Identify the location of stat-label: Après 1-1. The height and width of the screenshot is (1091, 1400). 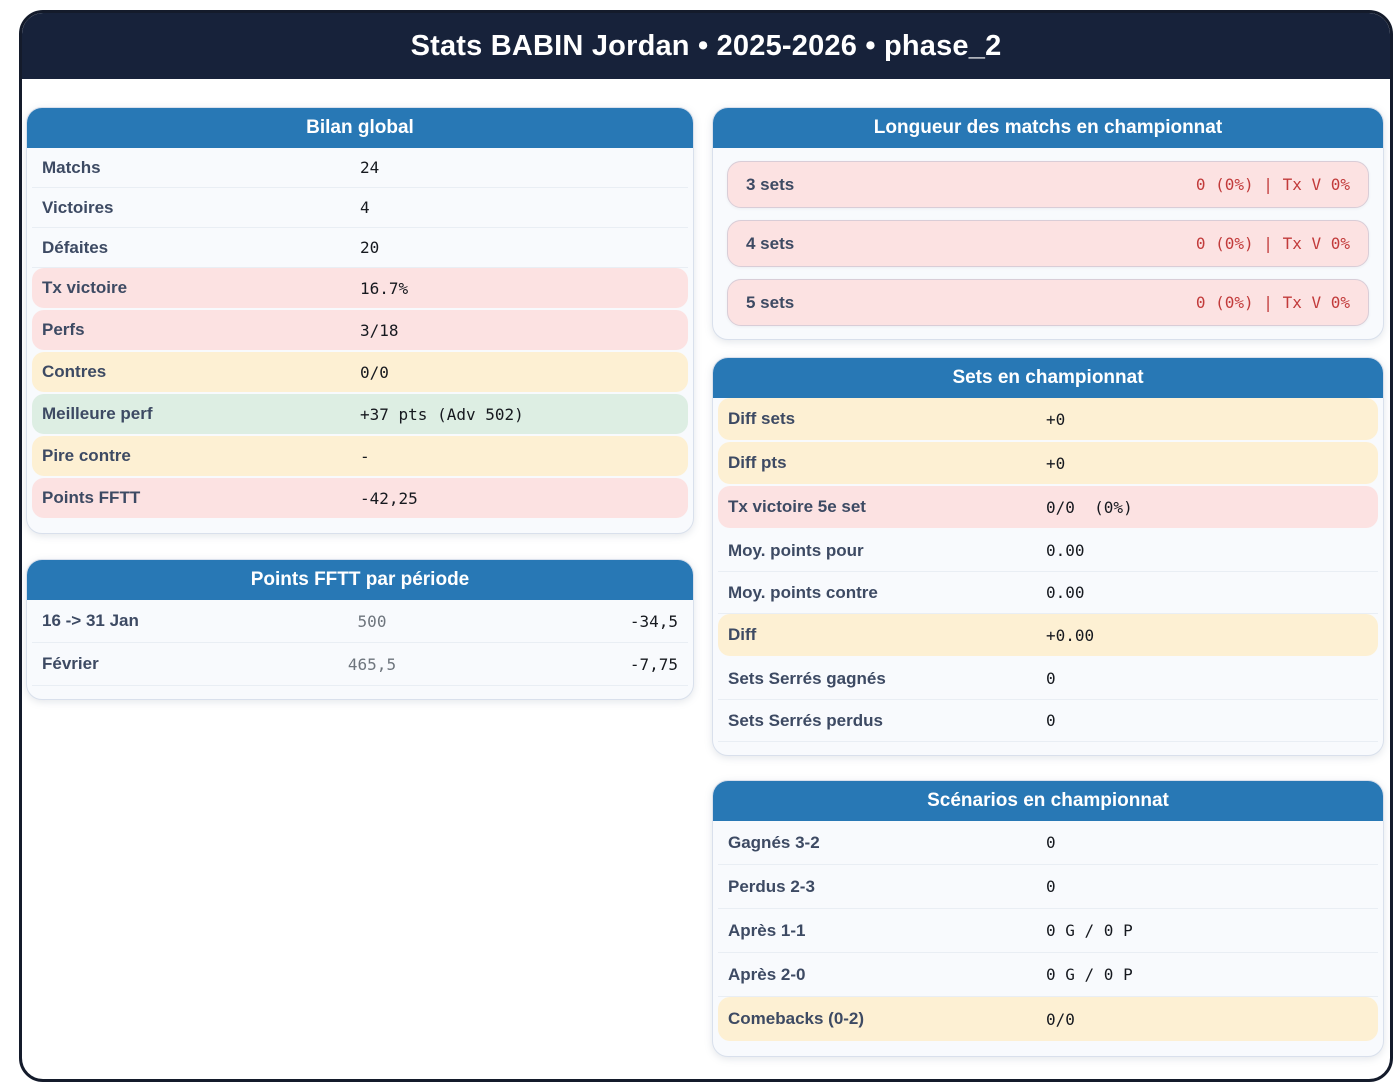
(767, 930).